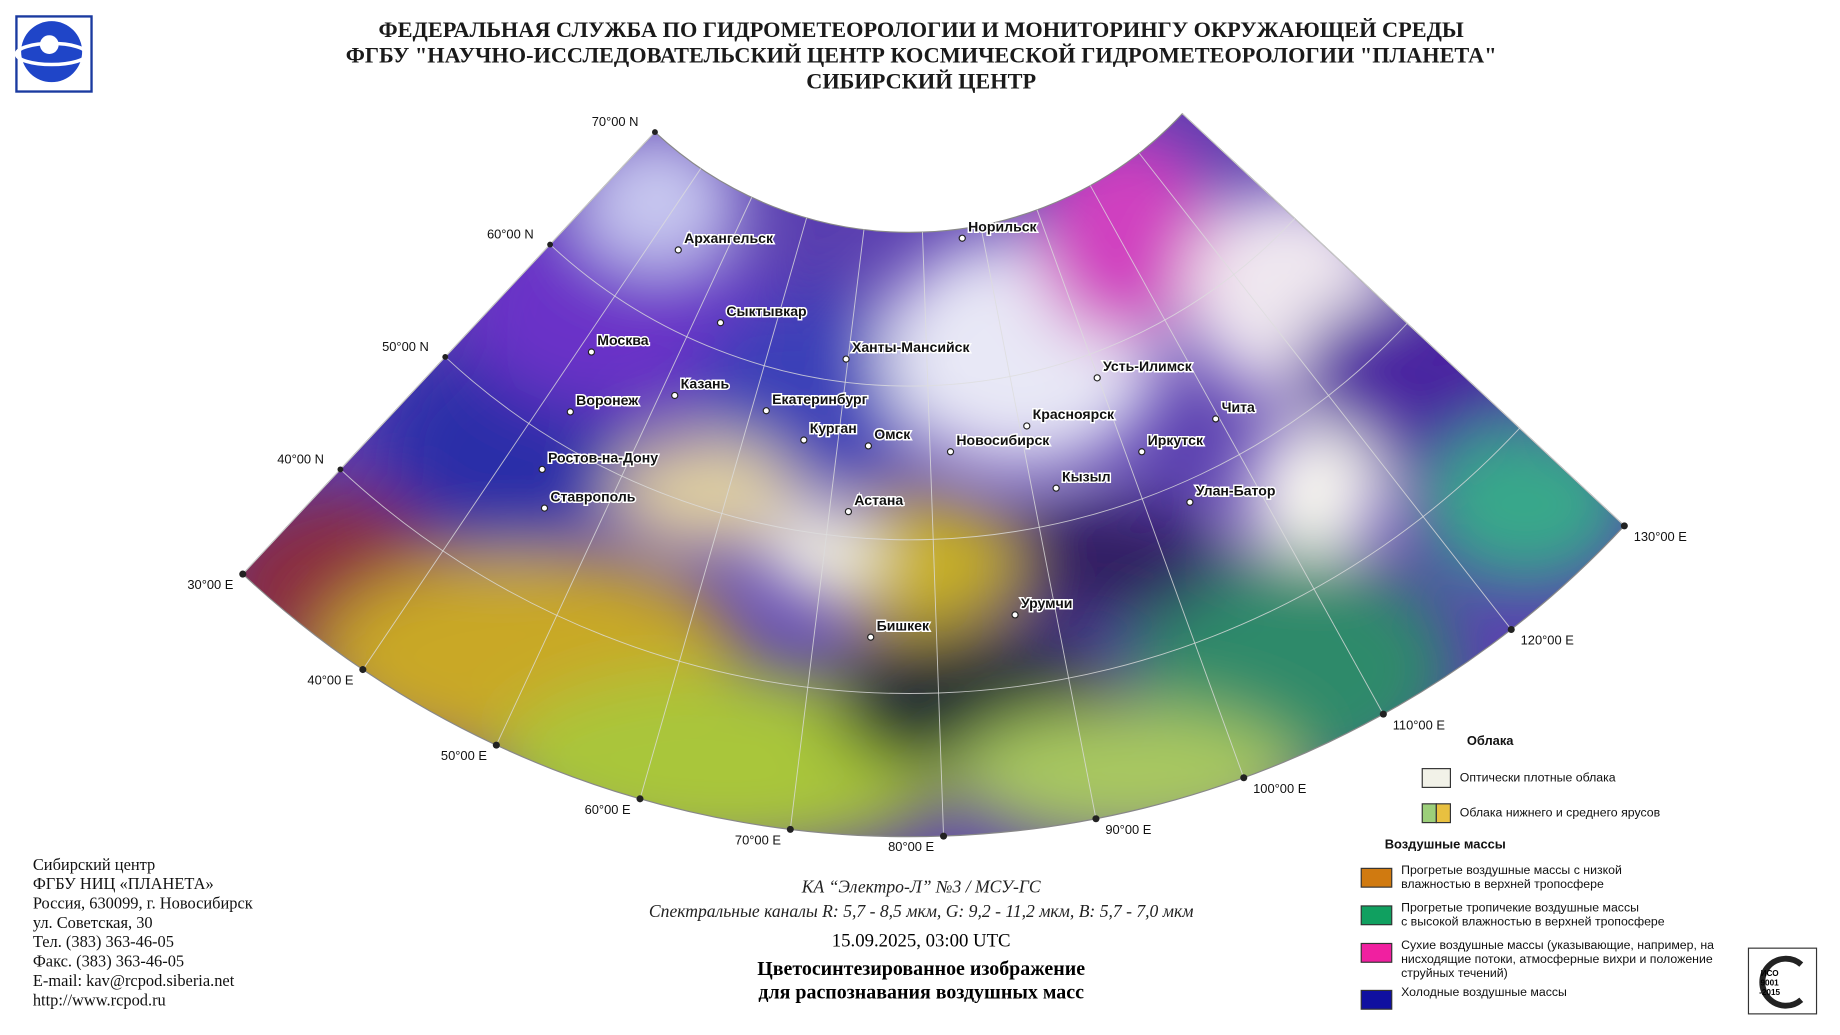 The image size is (1840, 1035). I want to click on city-label: Омск, so click(892, 434).